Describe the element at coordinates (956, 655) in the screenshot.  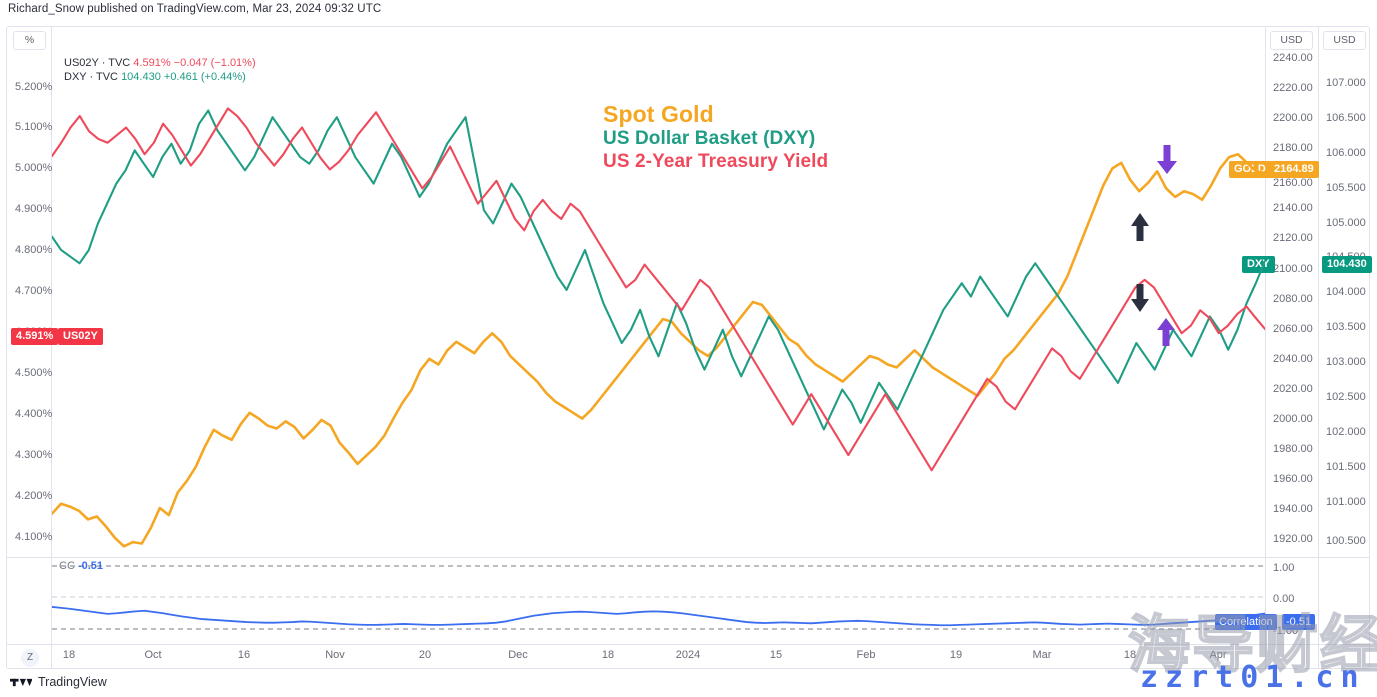
I see `time-label: 19` at that location.